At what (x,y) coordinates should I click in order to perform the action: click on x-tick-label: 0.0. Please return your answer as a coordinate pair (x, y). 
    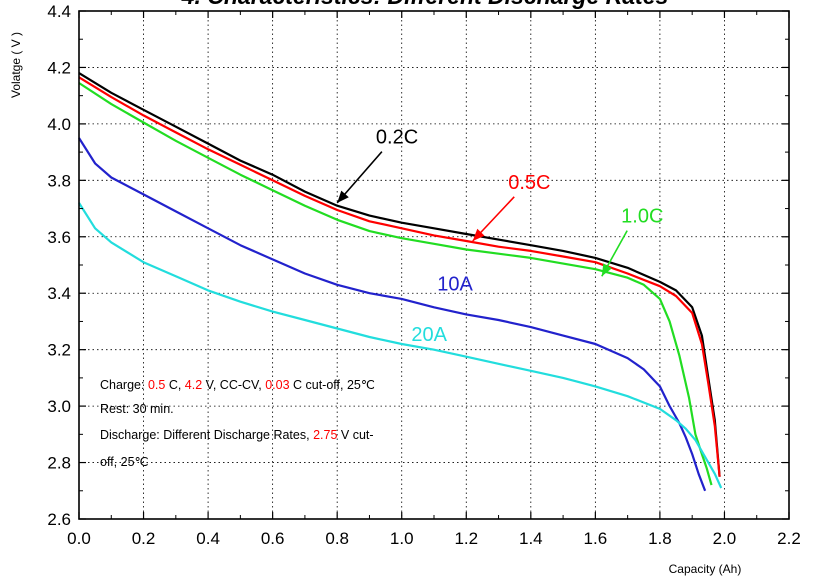
    Looking at the image, I should click on (79, 538).